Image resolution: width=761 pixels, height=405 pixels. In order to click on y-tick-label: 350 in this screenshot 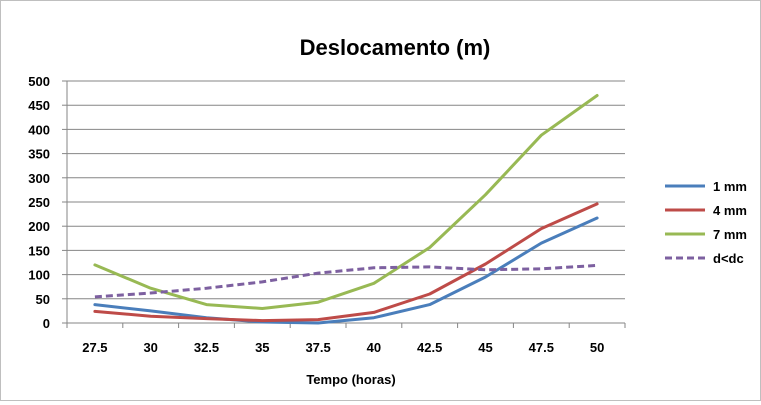, I will do `click(39, 154)`.